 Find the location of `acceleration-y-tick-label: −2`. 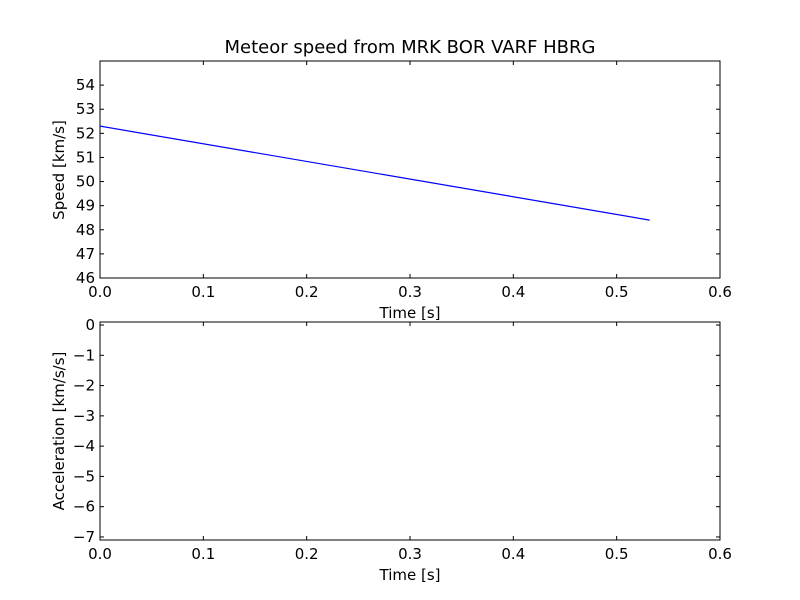

acceleration-y-tick-label: −2 is located at coordinates (84, 386).